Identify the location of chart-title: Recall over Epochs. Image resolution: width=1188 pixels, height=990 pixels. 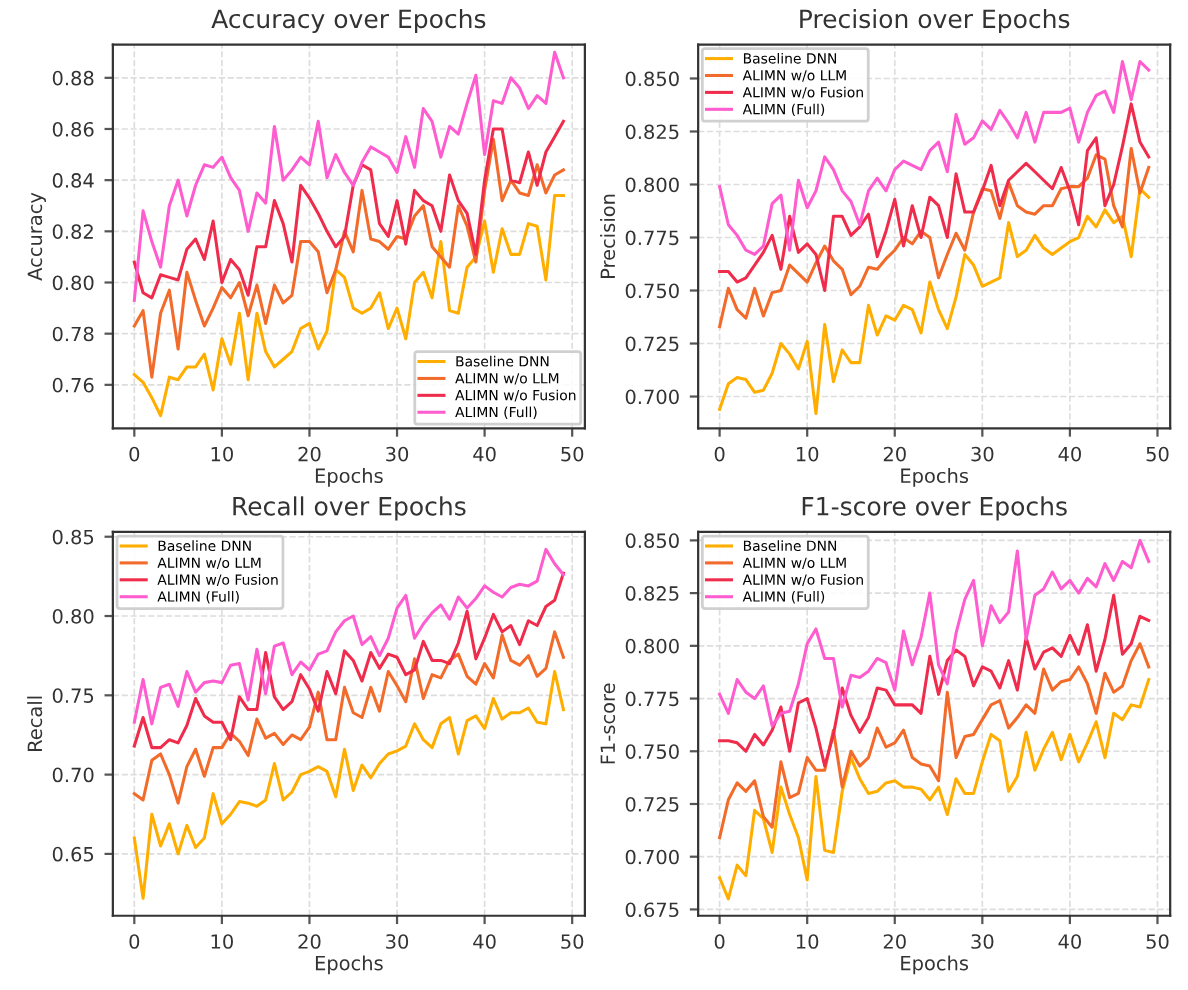
(349, 508).